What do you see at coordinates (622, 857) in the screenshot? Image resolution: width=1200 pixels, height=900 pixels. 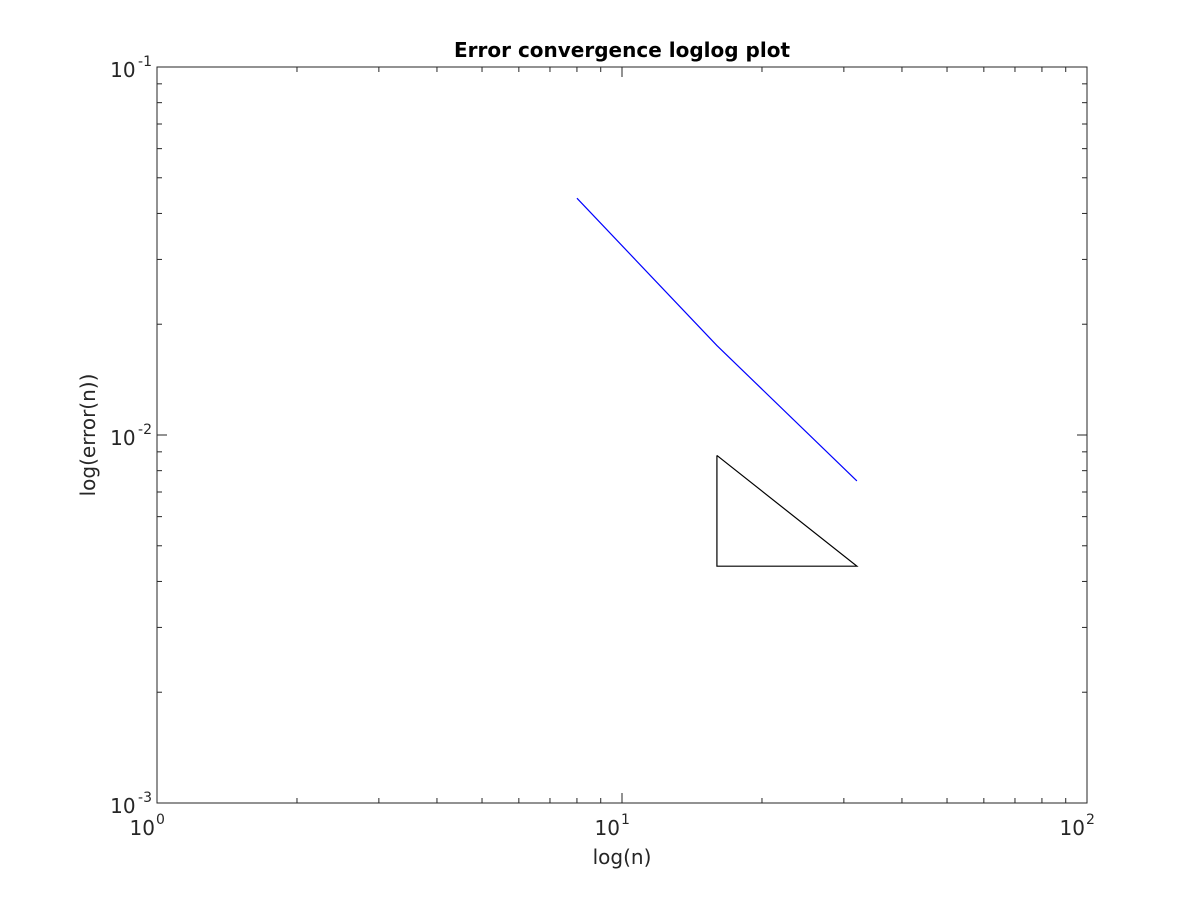 I see `x-axis-label: log(n)` at bounding box center [622, 857].